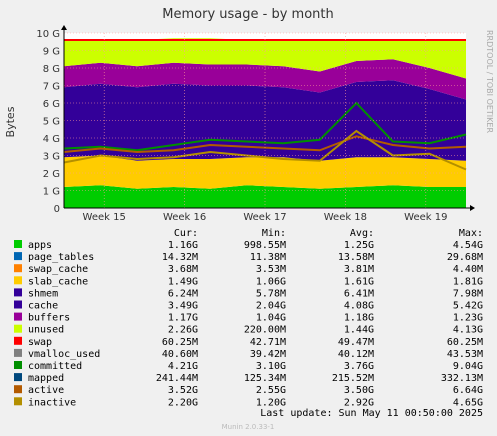 Image resolution: width=497 pixels, height=436 pixels. I want to click on legend-label-shmem: shmem, so click(43, 293).